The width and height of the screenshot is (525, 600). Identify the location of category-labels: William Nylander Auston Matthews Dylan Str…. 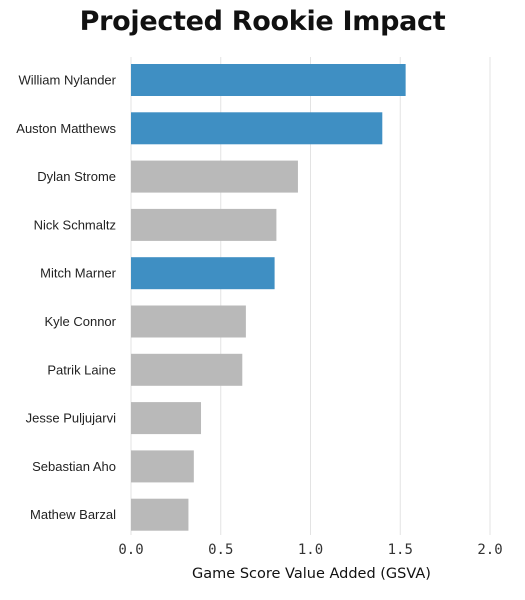
(66, 298).